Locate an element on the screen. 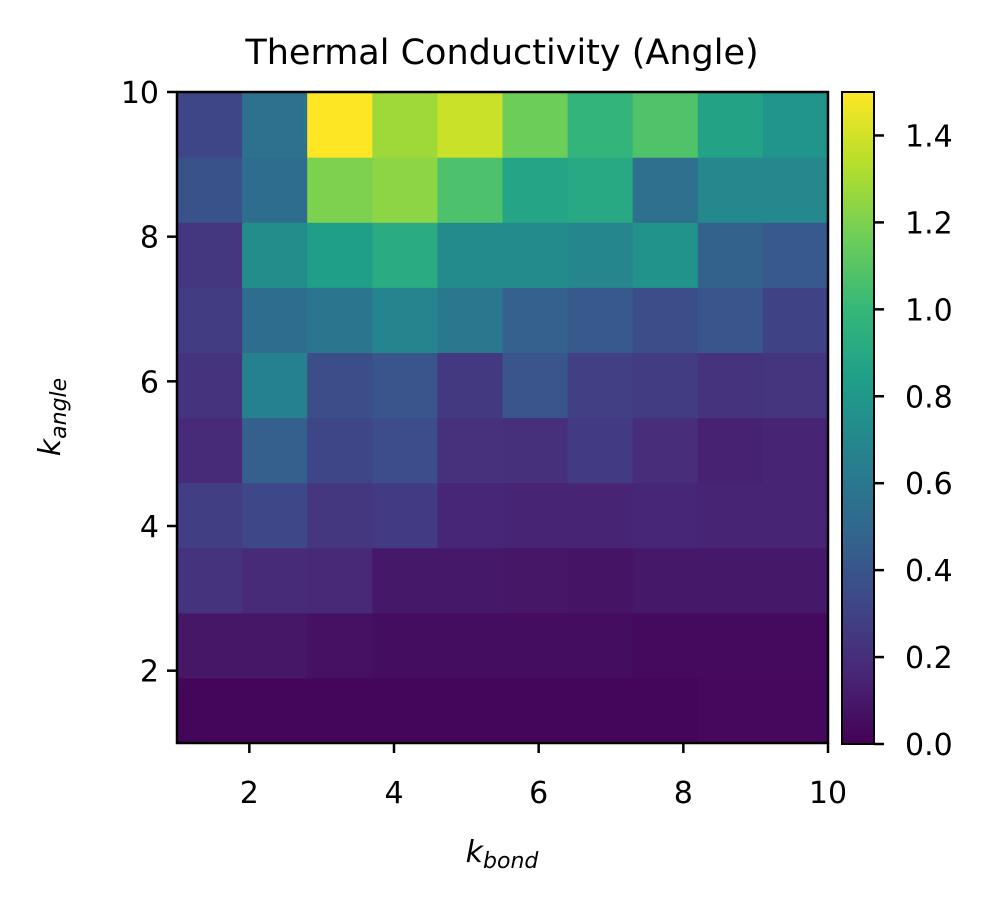 The width and height of the screenshot is (999, 900). y-tick-label: 6 is located at coordinates (149, 382).